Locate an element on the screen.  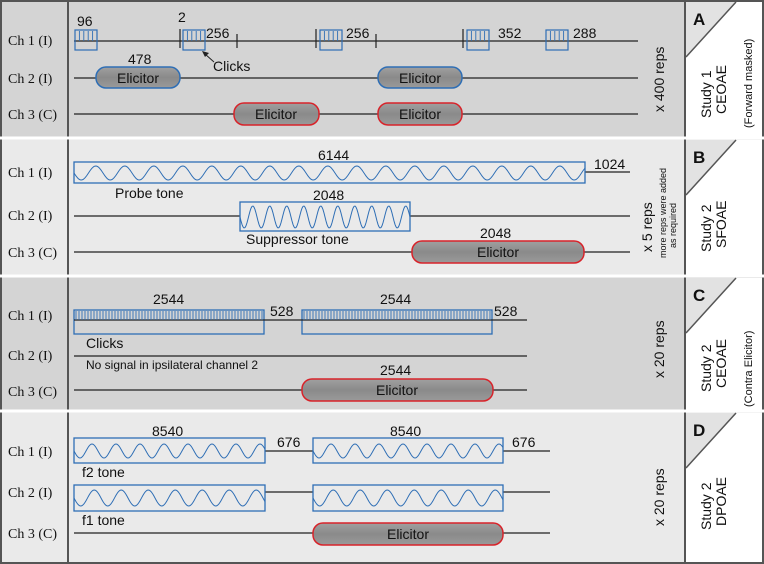
reps-label-a: x 400 reps is located at coordinates (659, 79).